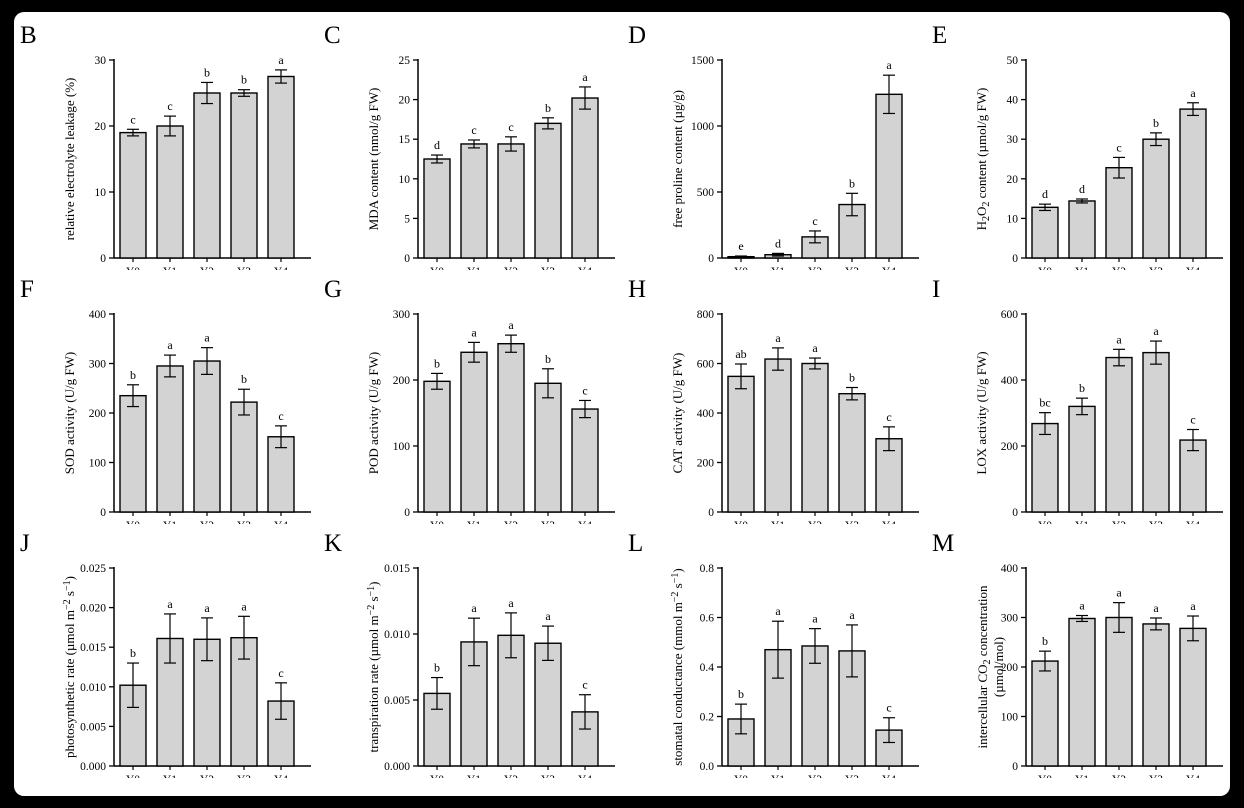  Describe the element at coordinates (706, 193) in the screenshot. I see `y-tick-label: 500` at that location.